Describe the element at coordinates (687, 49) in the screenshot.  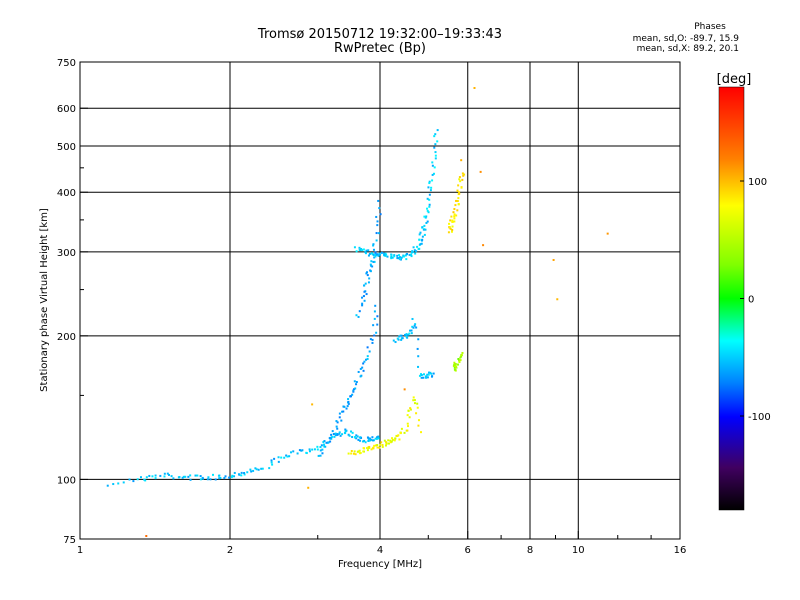
I see `phase-stats-x: mean, sd,X: 89.2, 20.1` at that location.